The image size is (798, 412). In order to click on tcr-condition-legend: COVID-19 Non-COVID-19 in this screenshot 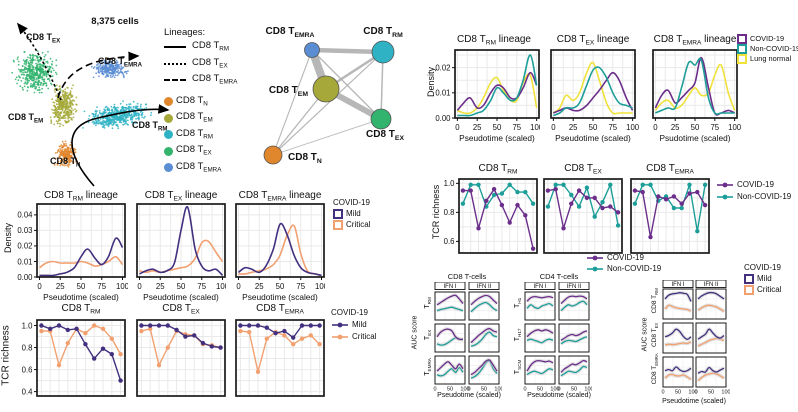, I will do `click(753, 191)`.